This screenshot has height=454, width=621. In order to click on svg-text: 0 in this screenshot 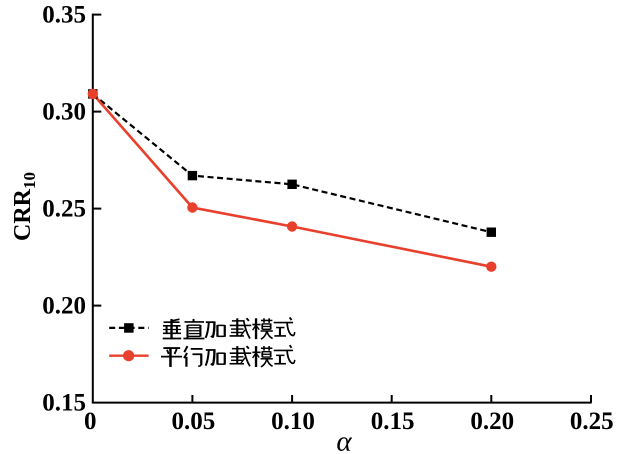, I will do `click(90, 421)`.